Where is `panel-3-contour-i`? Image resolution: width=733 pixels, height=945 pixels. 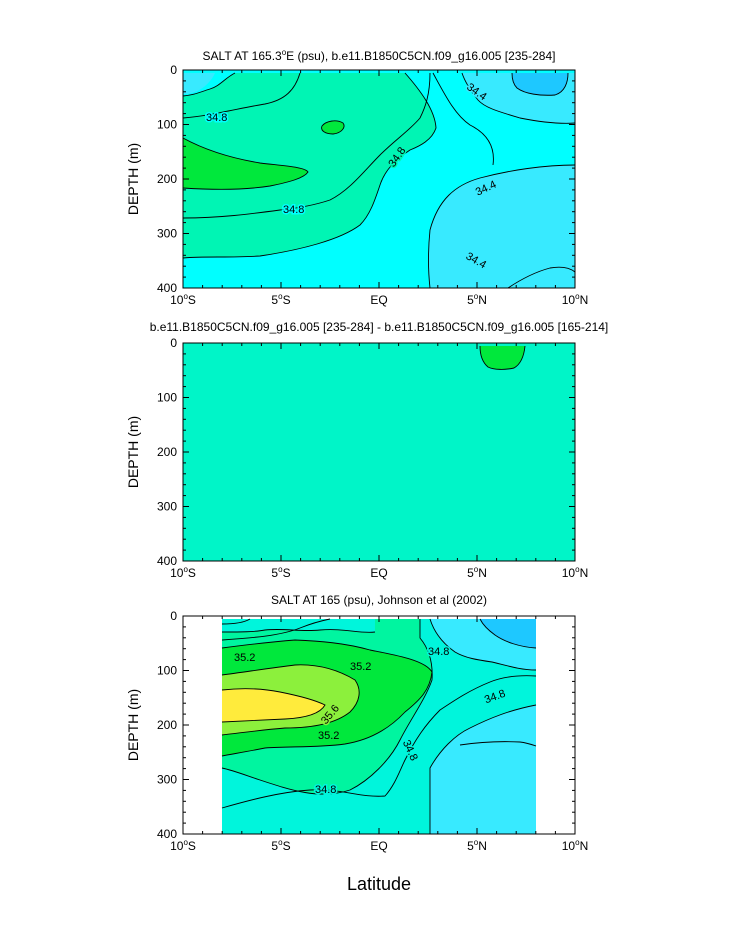
panel-3-contour-i is located at coordinates (483, 769).